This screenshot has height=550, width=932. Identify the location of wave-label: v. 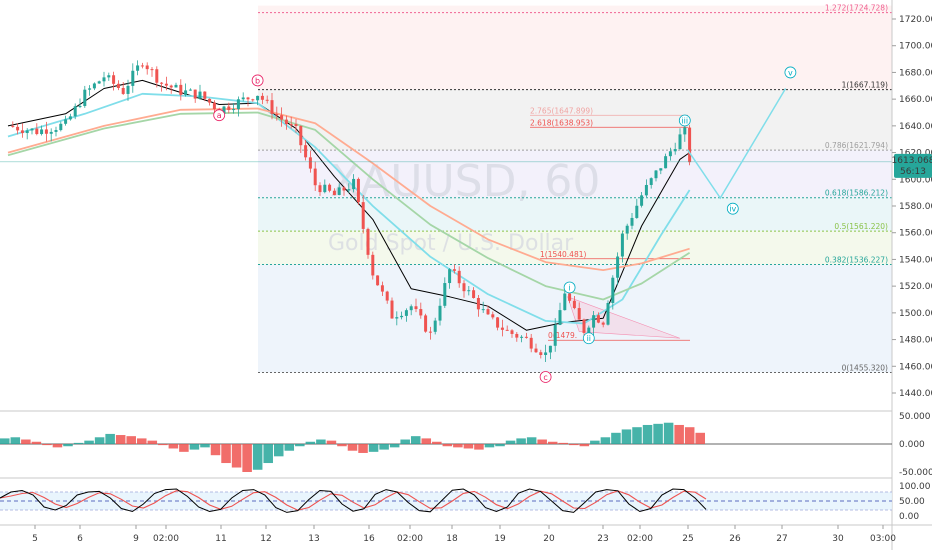
(790, 72).